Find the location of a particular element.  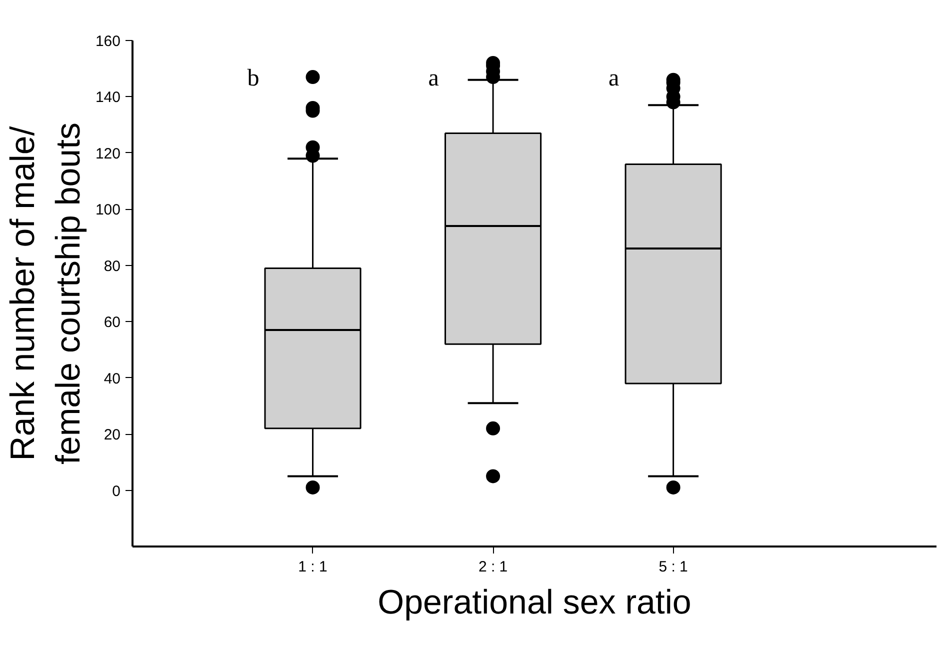

y-axis-title: Rank number of male/ female courtship bouts is located at coordinates (46, 293).